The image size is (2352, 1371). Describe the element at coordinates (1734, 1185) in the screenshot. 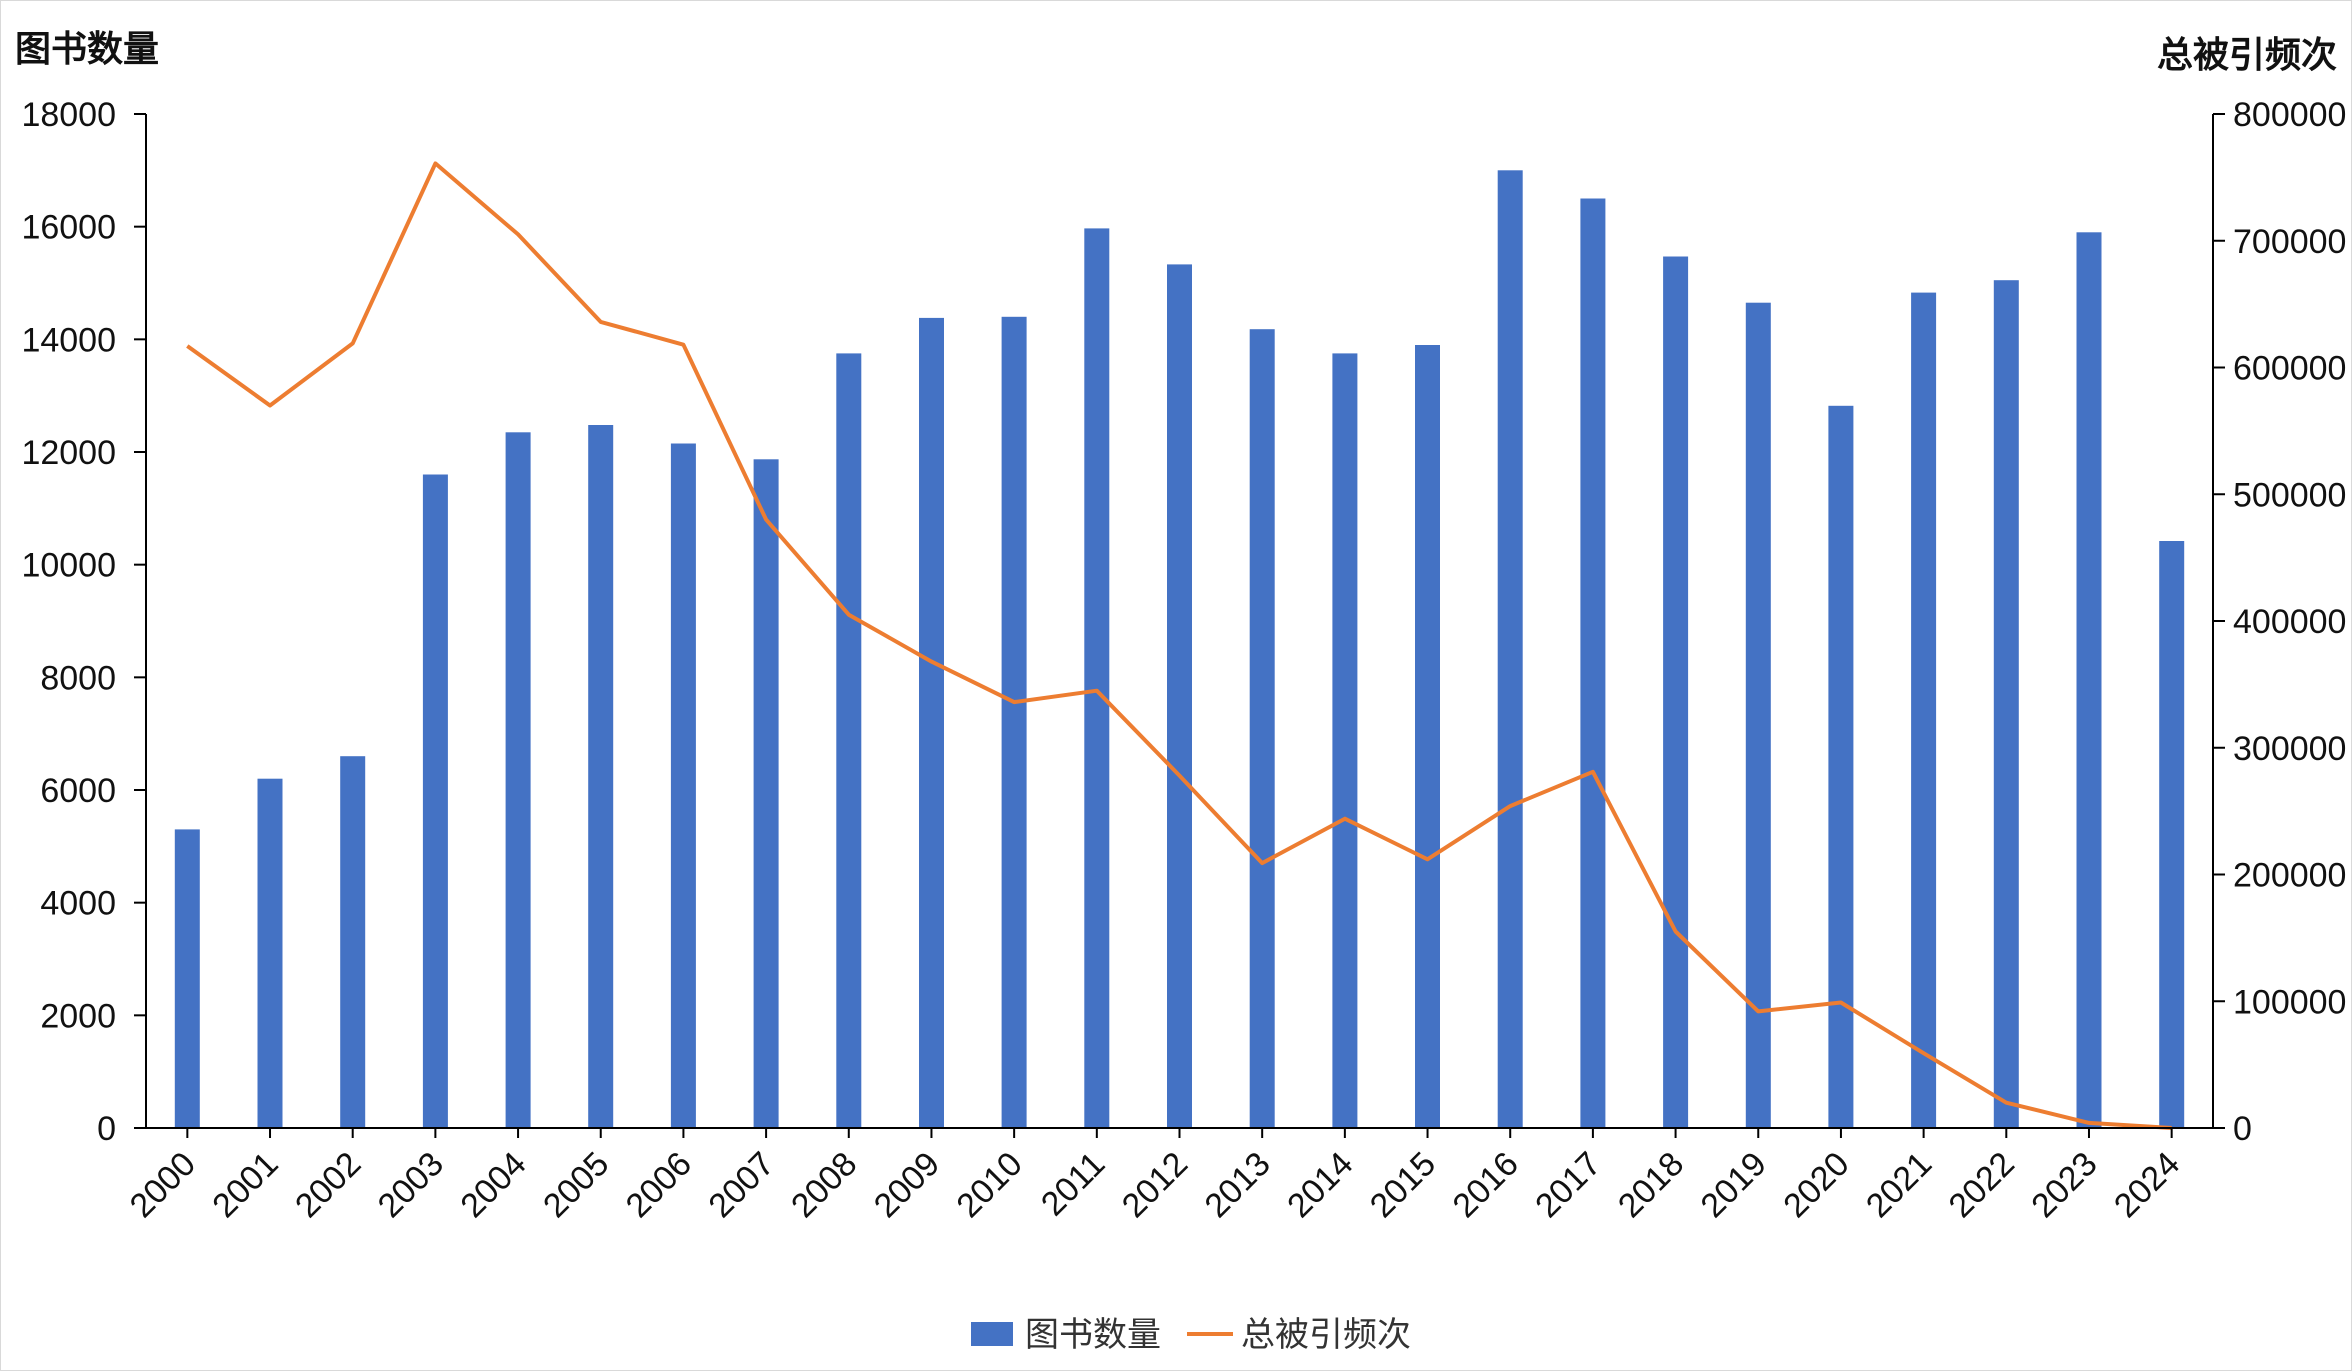

I see `x-tick-label-2019: 2019` at that location.